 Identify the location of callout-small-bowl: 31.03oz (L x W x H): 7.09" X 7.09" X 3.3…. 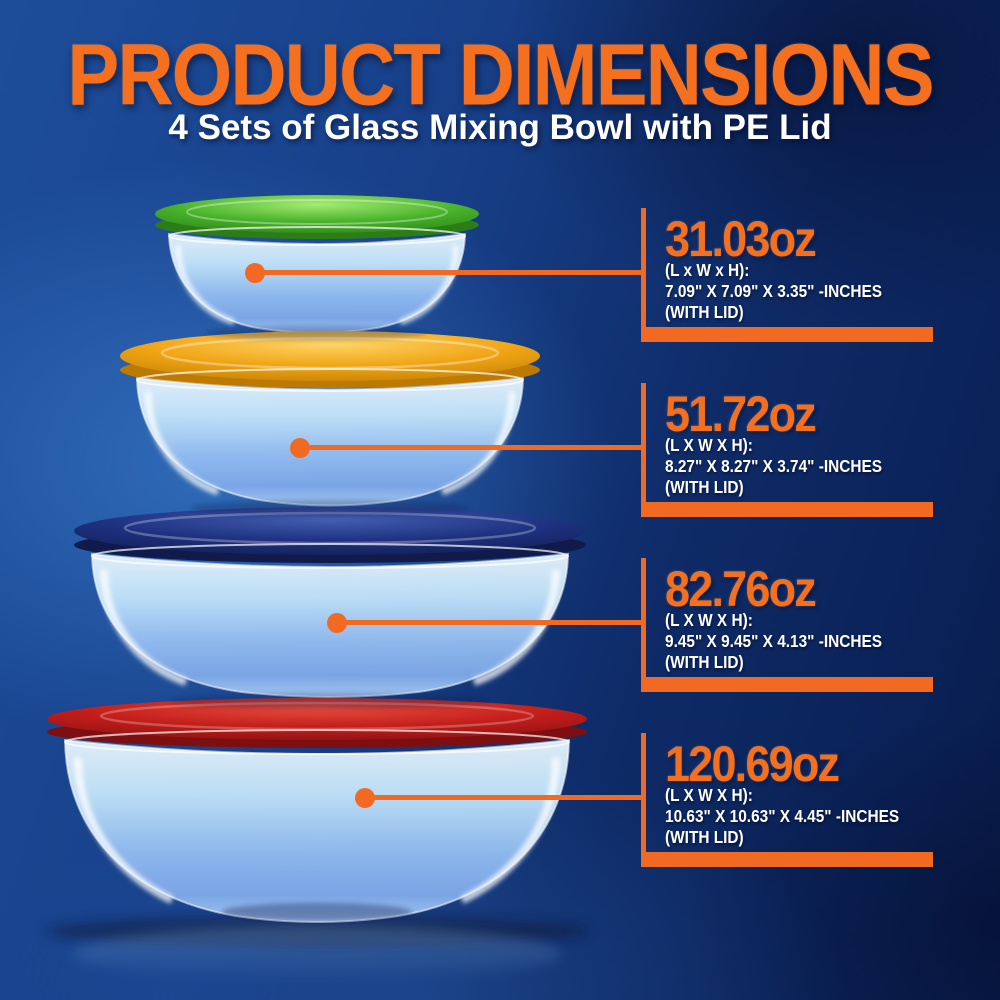
(603, 278).